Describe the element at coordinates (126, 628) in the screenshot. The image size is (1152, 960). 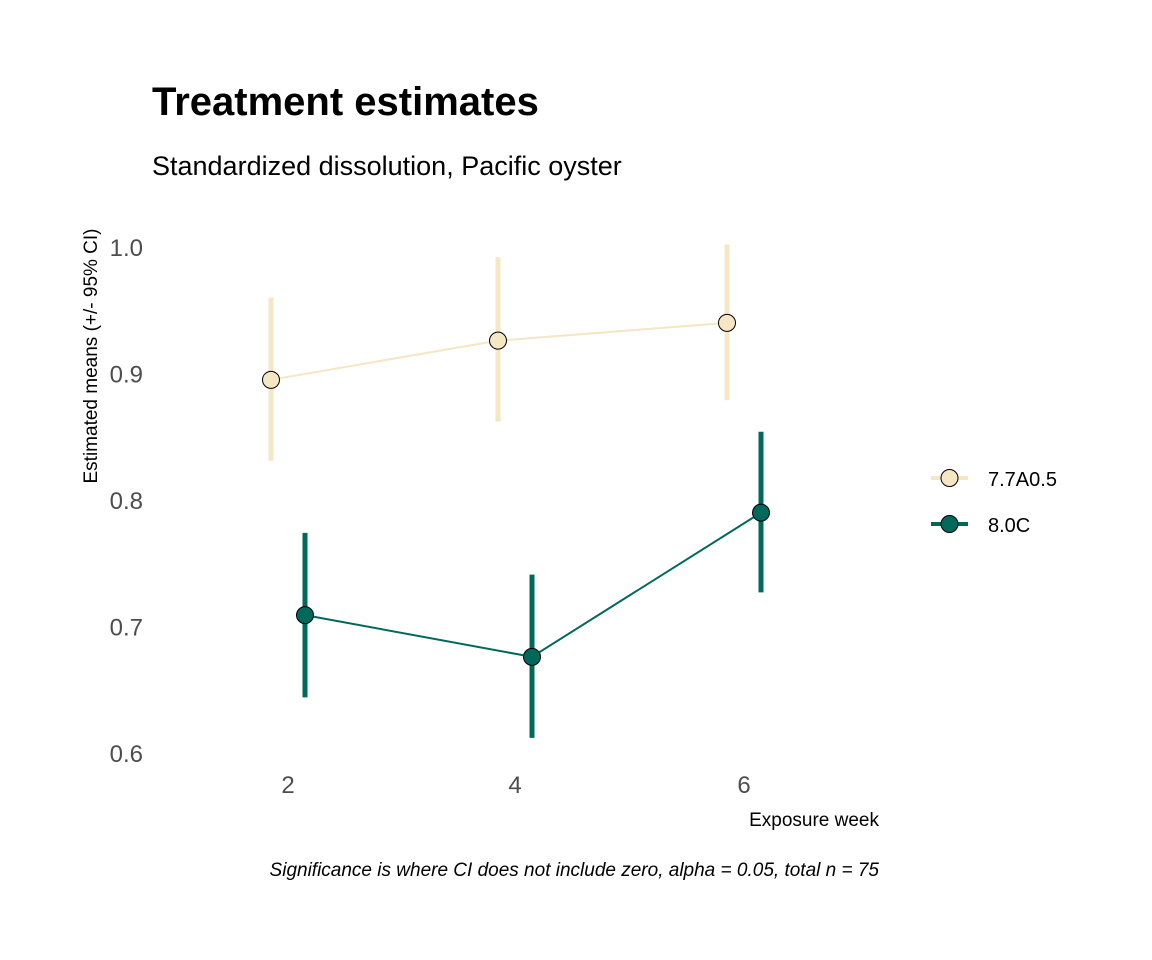
I see `y-tick-label: 0.7` at that location.